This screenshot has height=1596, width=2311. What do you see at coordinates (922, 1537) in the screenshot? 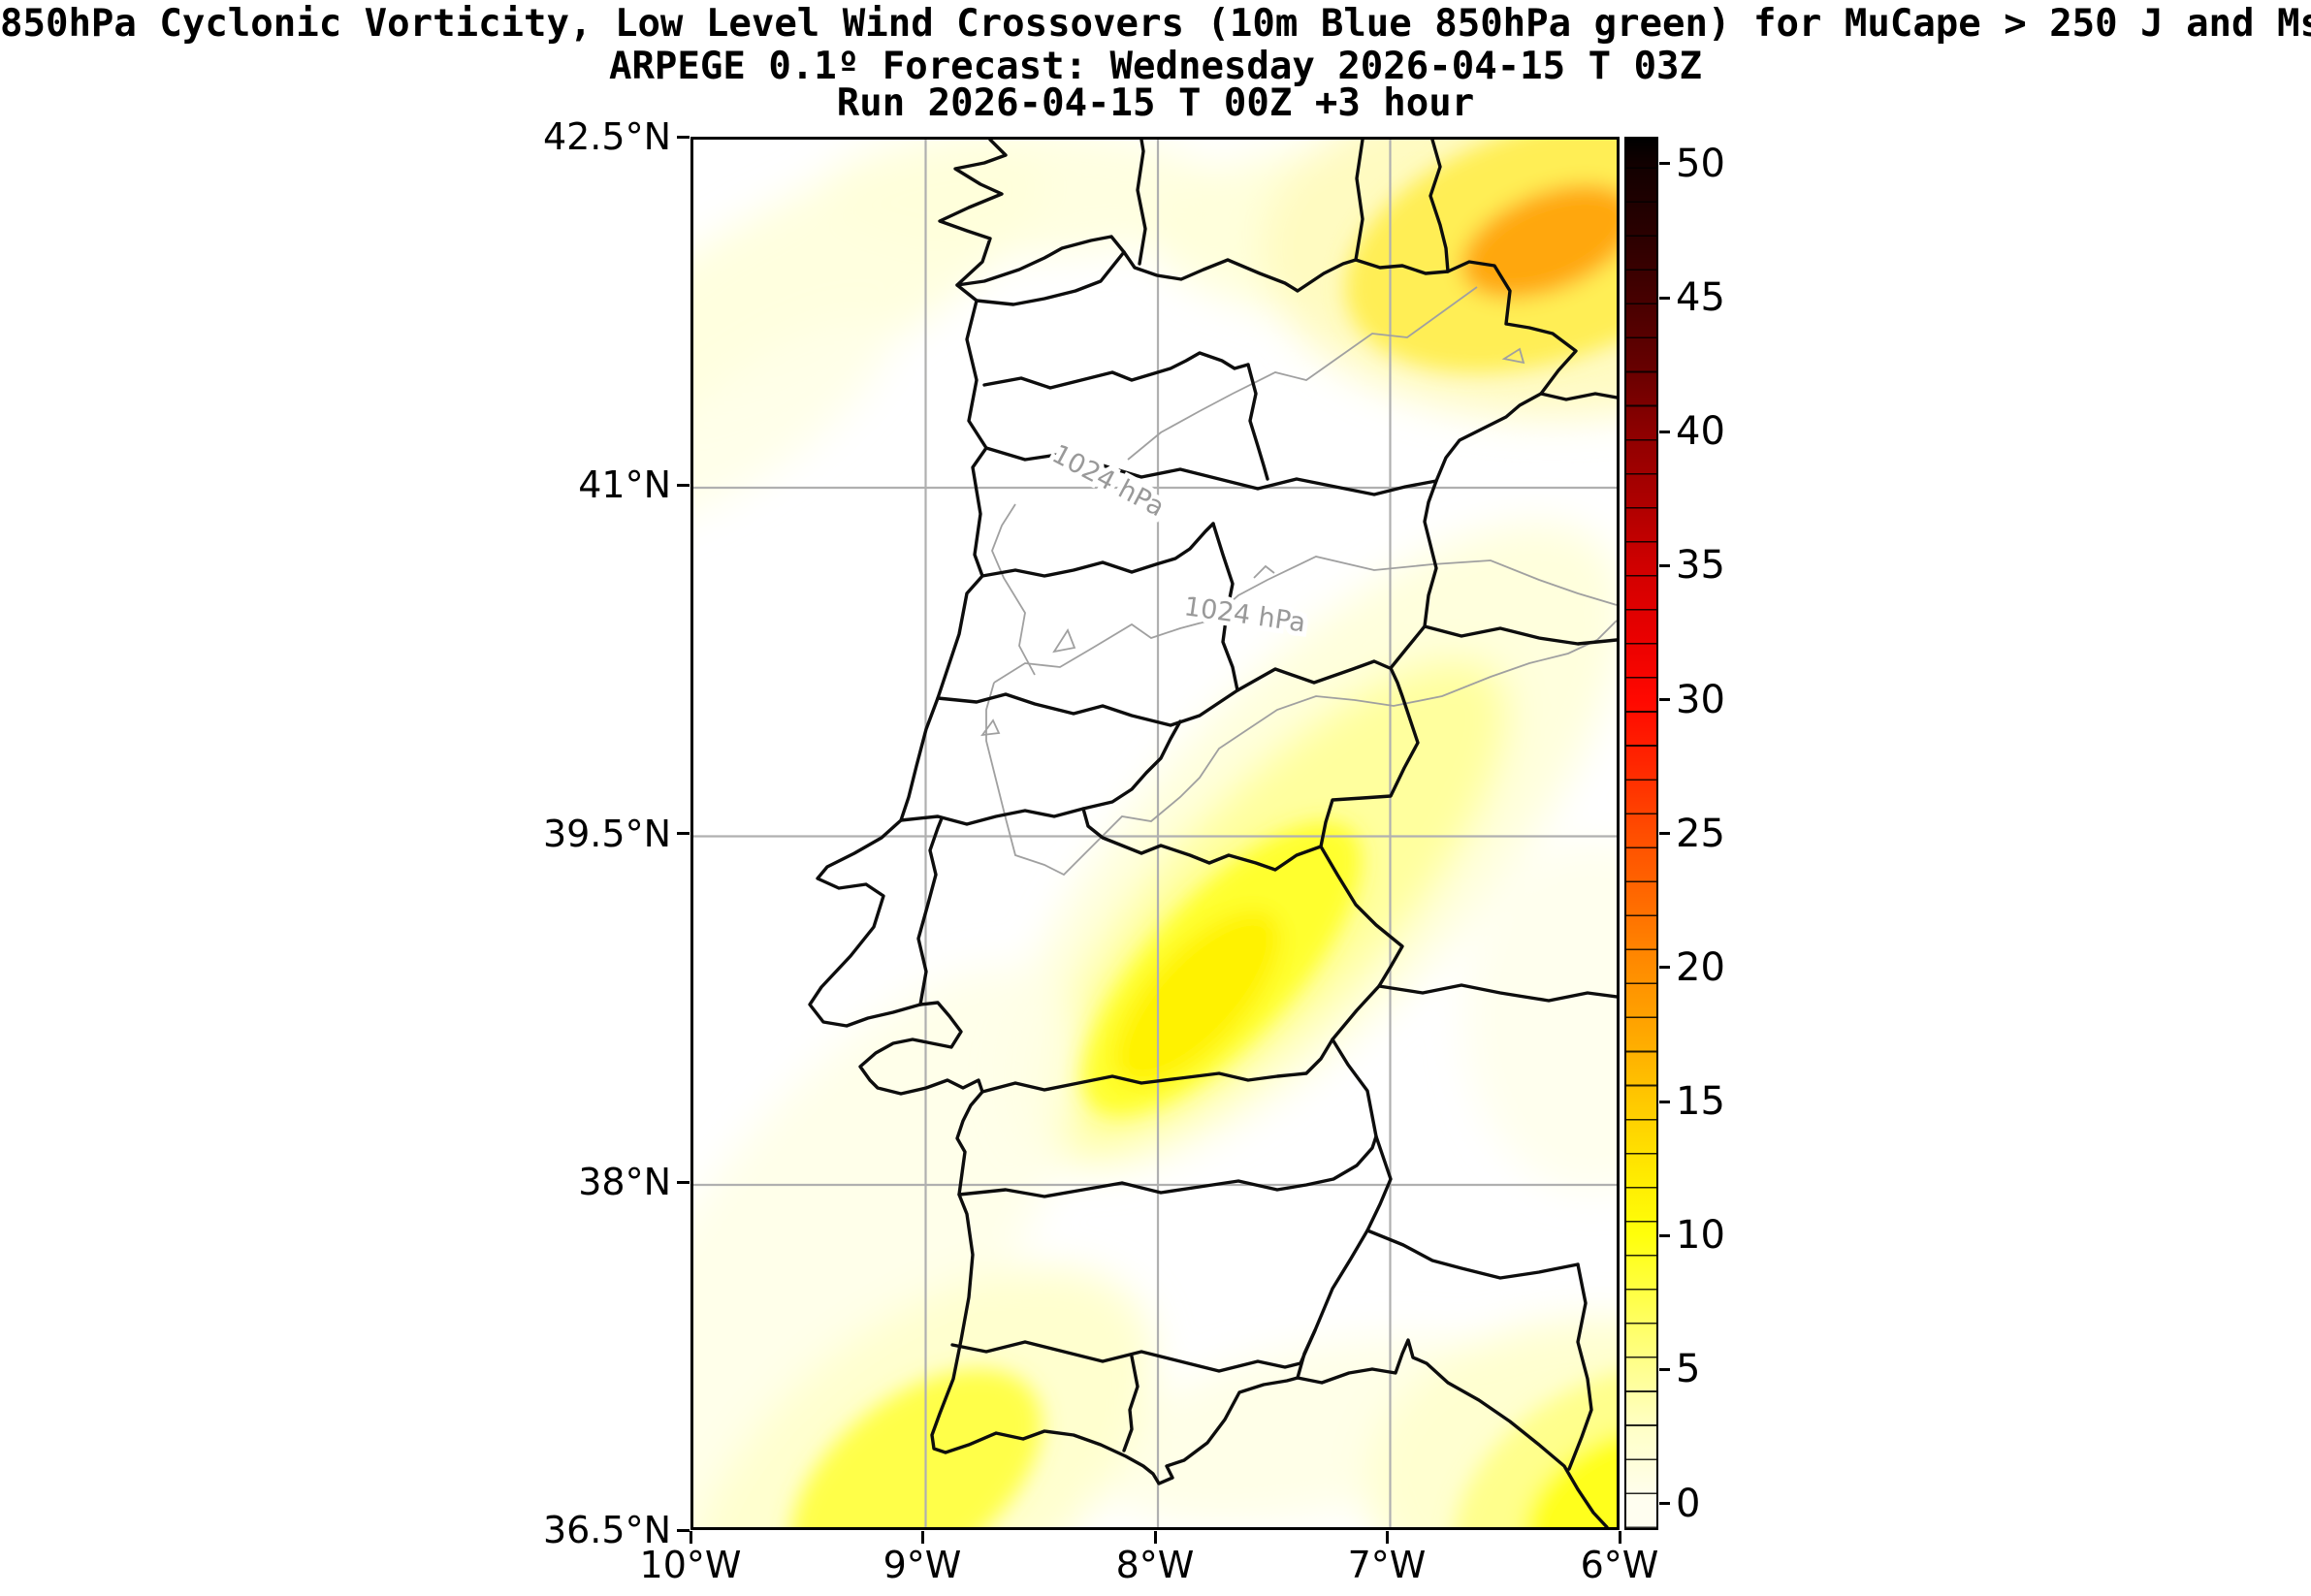
I see `x-tick-9w` at bounding box center [922, 1537].